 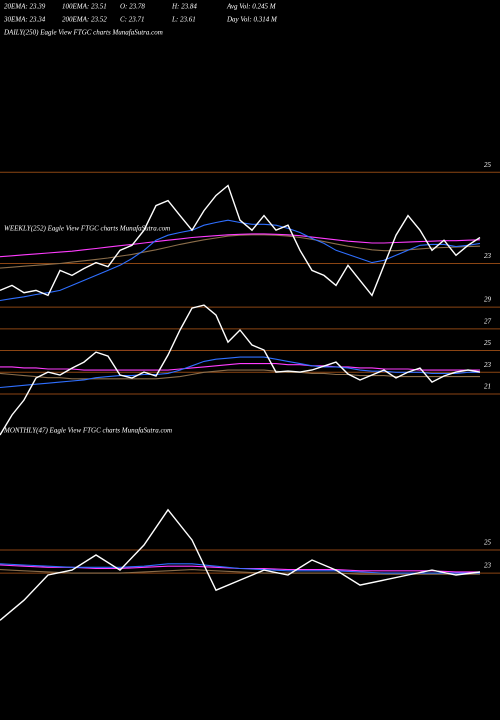 I want to click on header-text: 30EMA: 23.34, so click(x=24, y=20).